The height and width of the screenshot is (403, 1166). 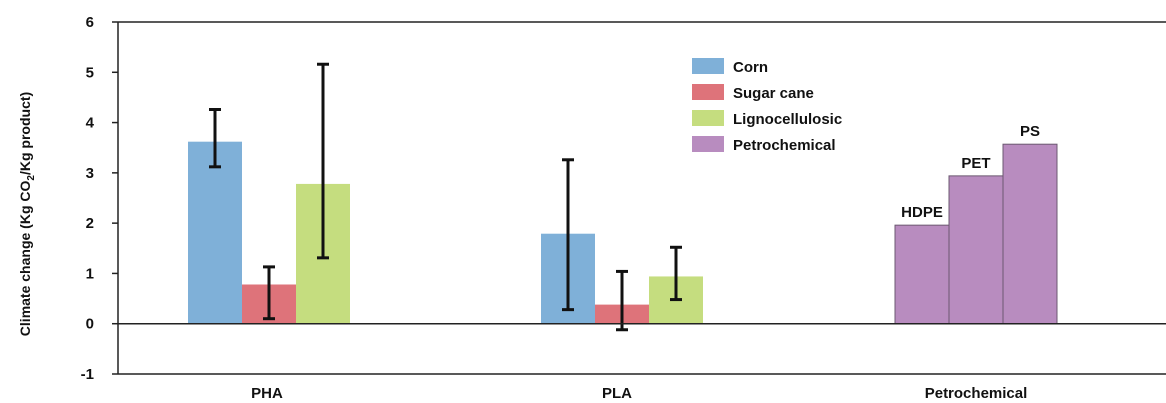 I want to click on y-axis-title: Climate change (Kg CO2/Kg product), so click(x=27, y=214).